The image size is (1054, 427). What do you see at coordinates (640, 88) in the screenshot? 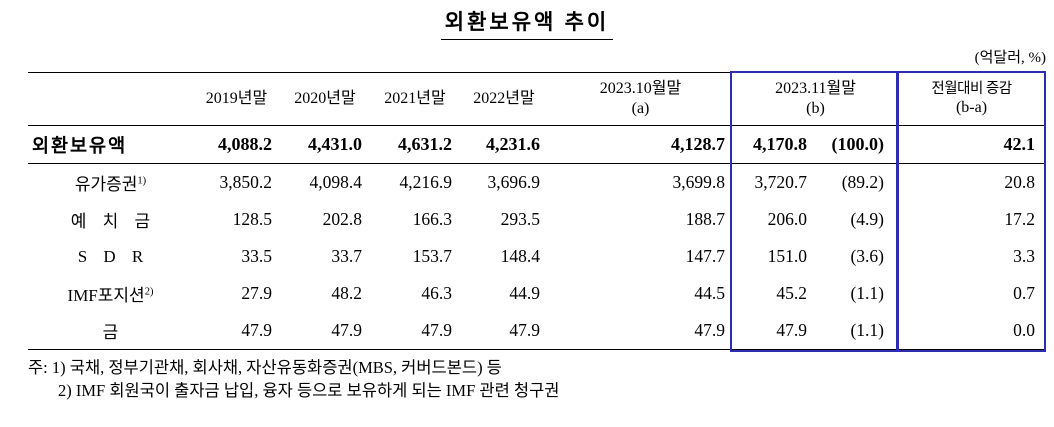
I see `col-header-oct-line1: 2023.10월말` at bounding box center [640, 88].